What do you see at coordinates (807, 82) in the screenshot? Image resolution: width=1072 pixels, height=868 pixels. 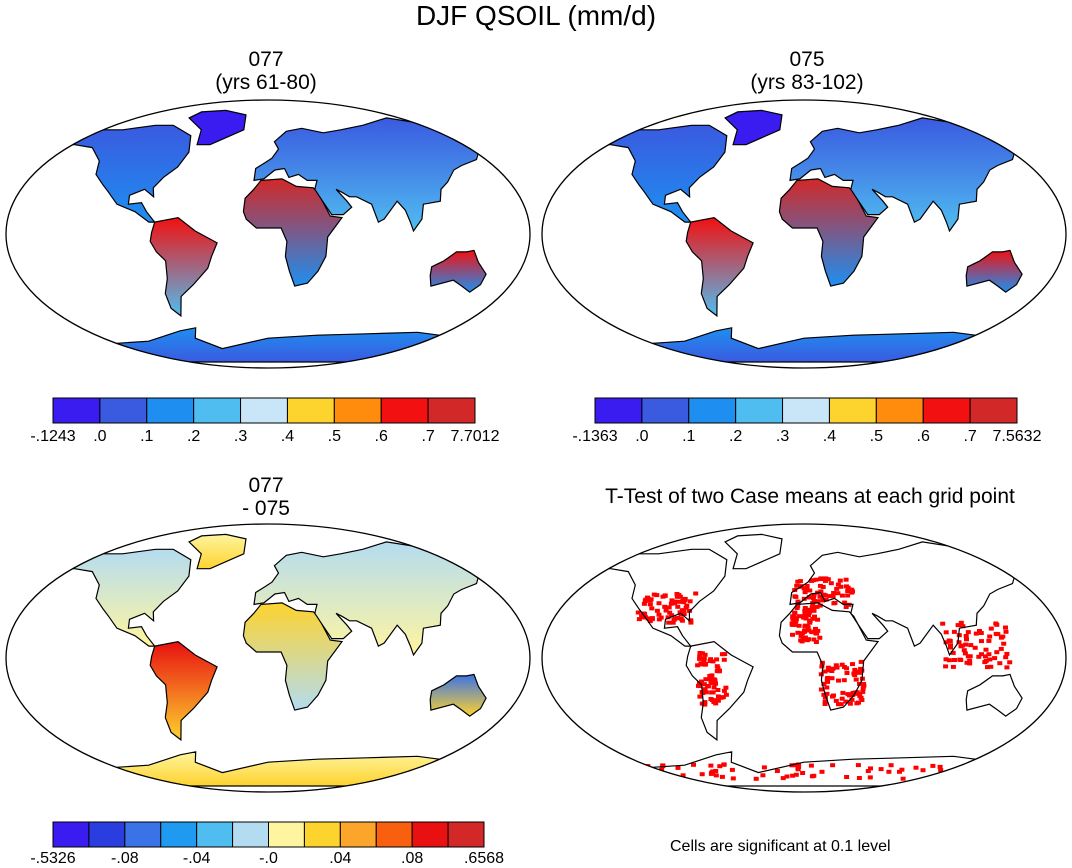 I see `panel-2-title-years: (yrs 83-102)` at bounding box center [807, 82].